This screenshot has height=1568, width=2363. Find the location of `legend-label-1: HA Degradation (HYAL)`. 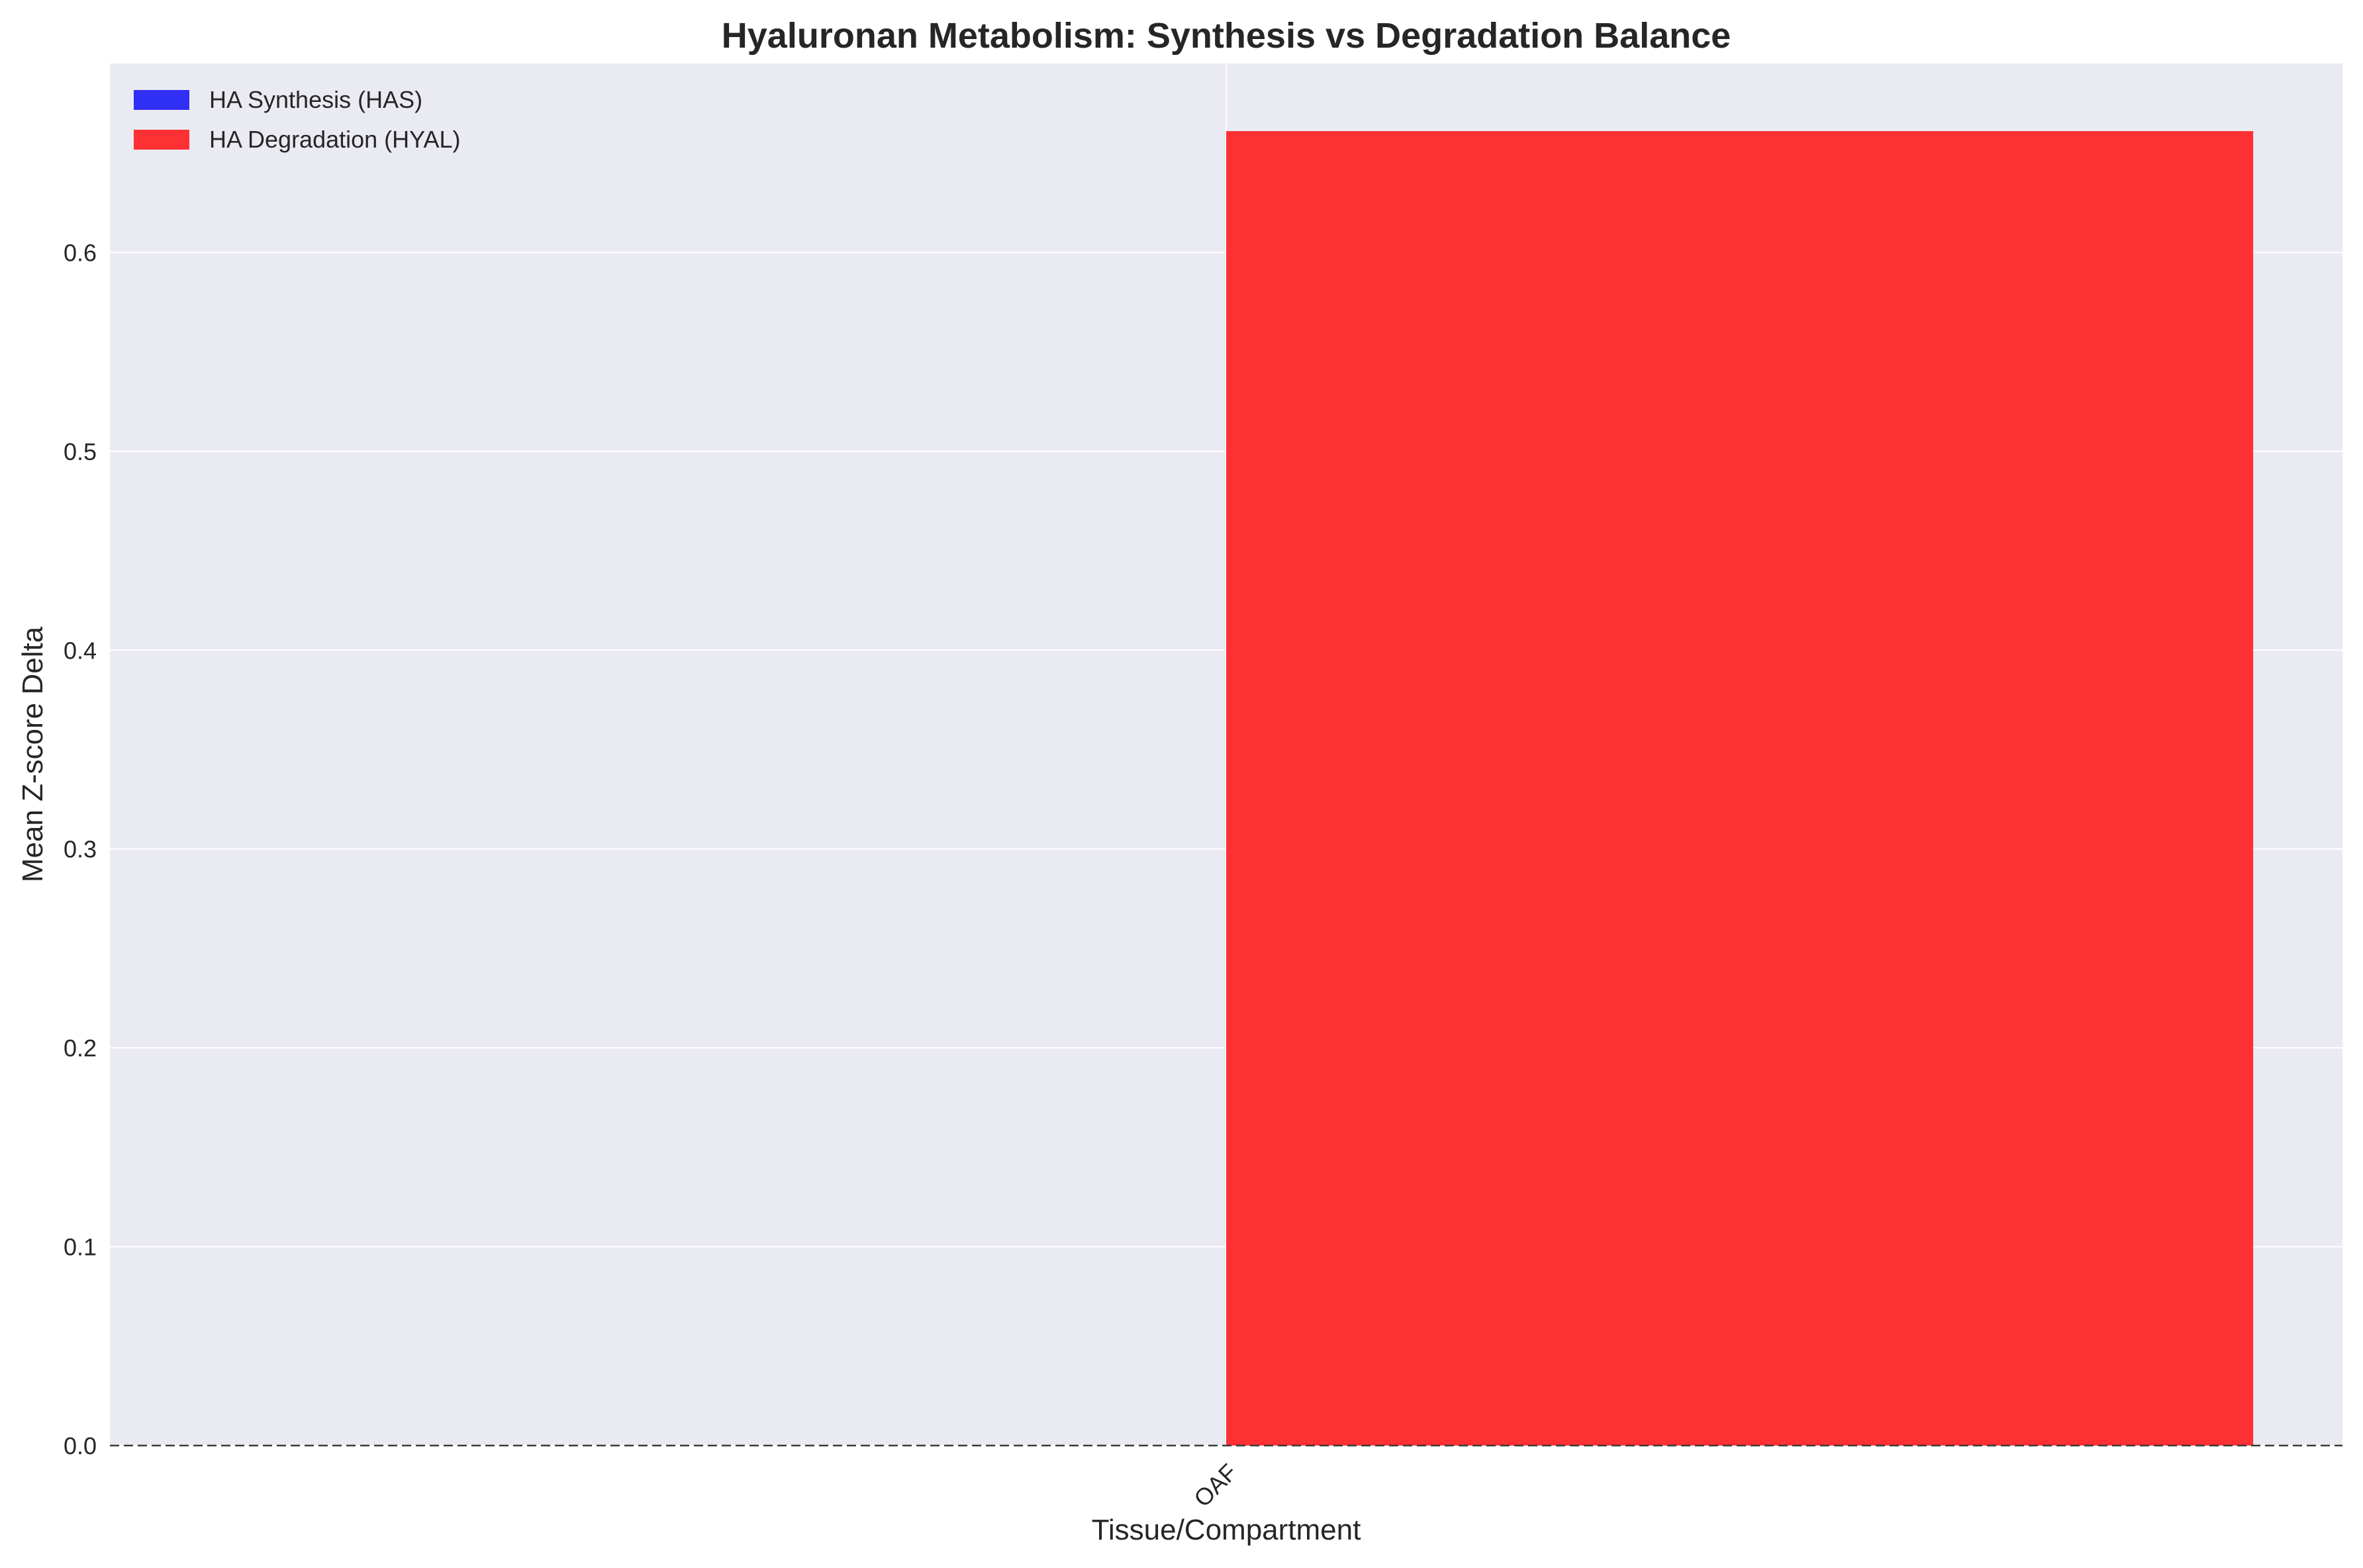

legend-label-1: HA Degradation (HYAL) is located at coordinates (335, 139).